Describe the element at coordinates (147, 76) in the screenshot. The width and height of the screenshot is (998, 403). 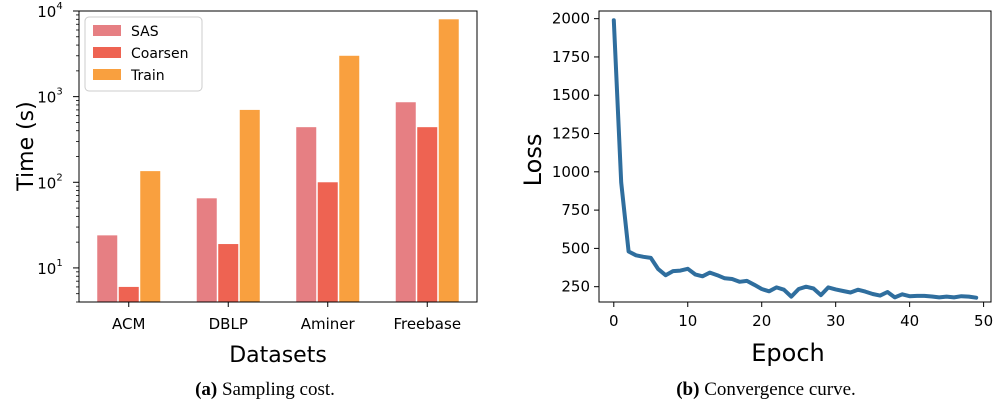
I see `legend-label-train: Train` at that location.